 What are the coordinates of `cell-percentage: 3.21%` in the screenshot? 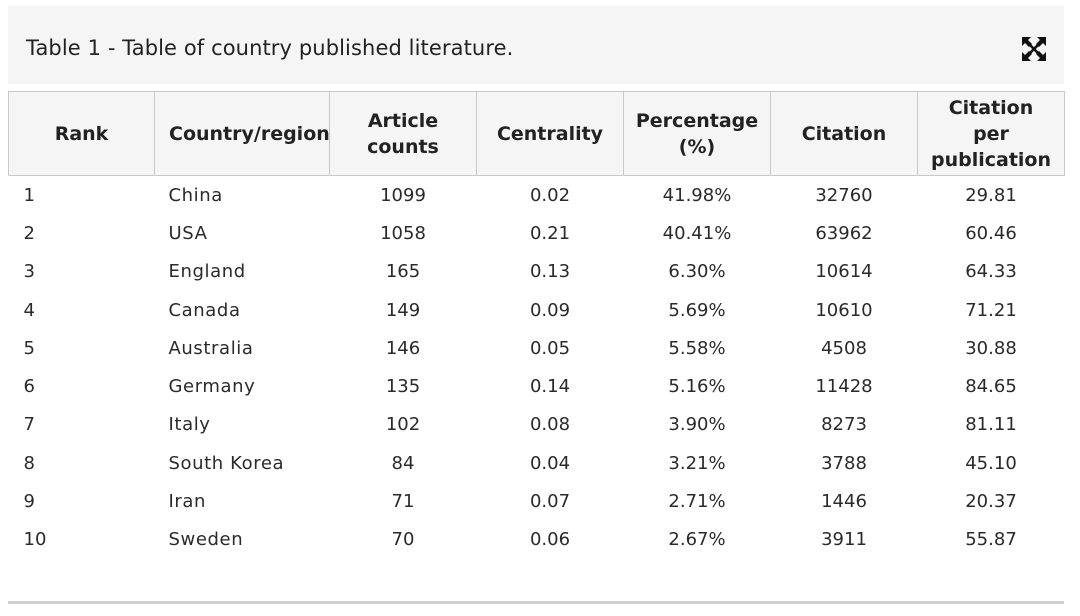 It's located at (697, 463).